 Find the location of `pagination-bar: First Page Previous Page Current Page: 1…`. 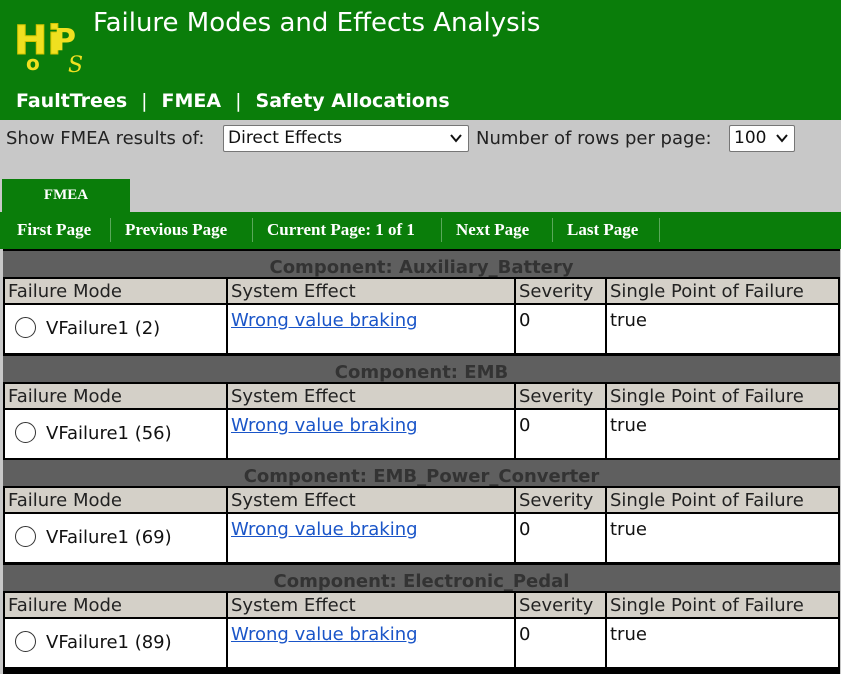

pagination-bar: First Page Previous Page Current Page: 1… is located at coordinates (420, 230).